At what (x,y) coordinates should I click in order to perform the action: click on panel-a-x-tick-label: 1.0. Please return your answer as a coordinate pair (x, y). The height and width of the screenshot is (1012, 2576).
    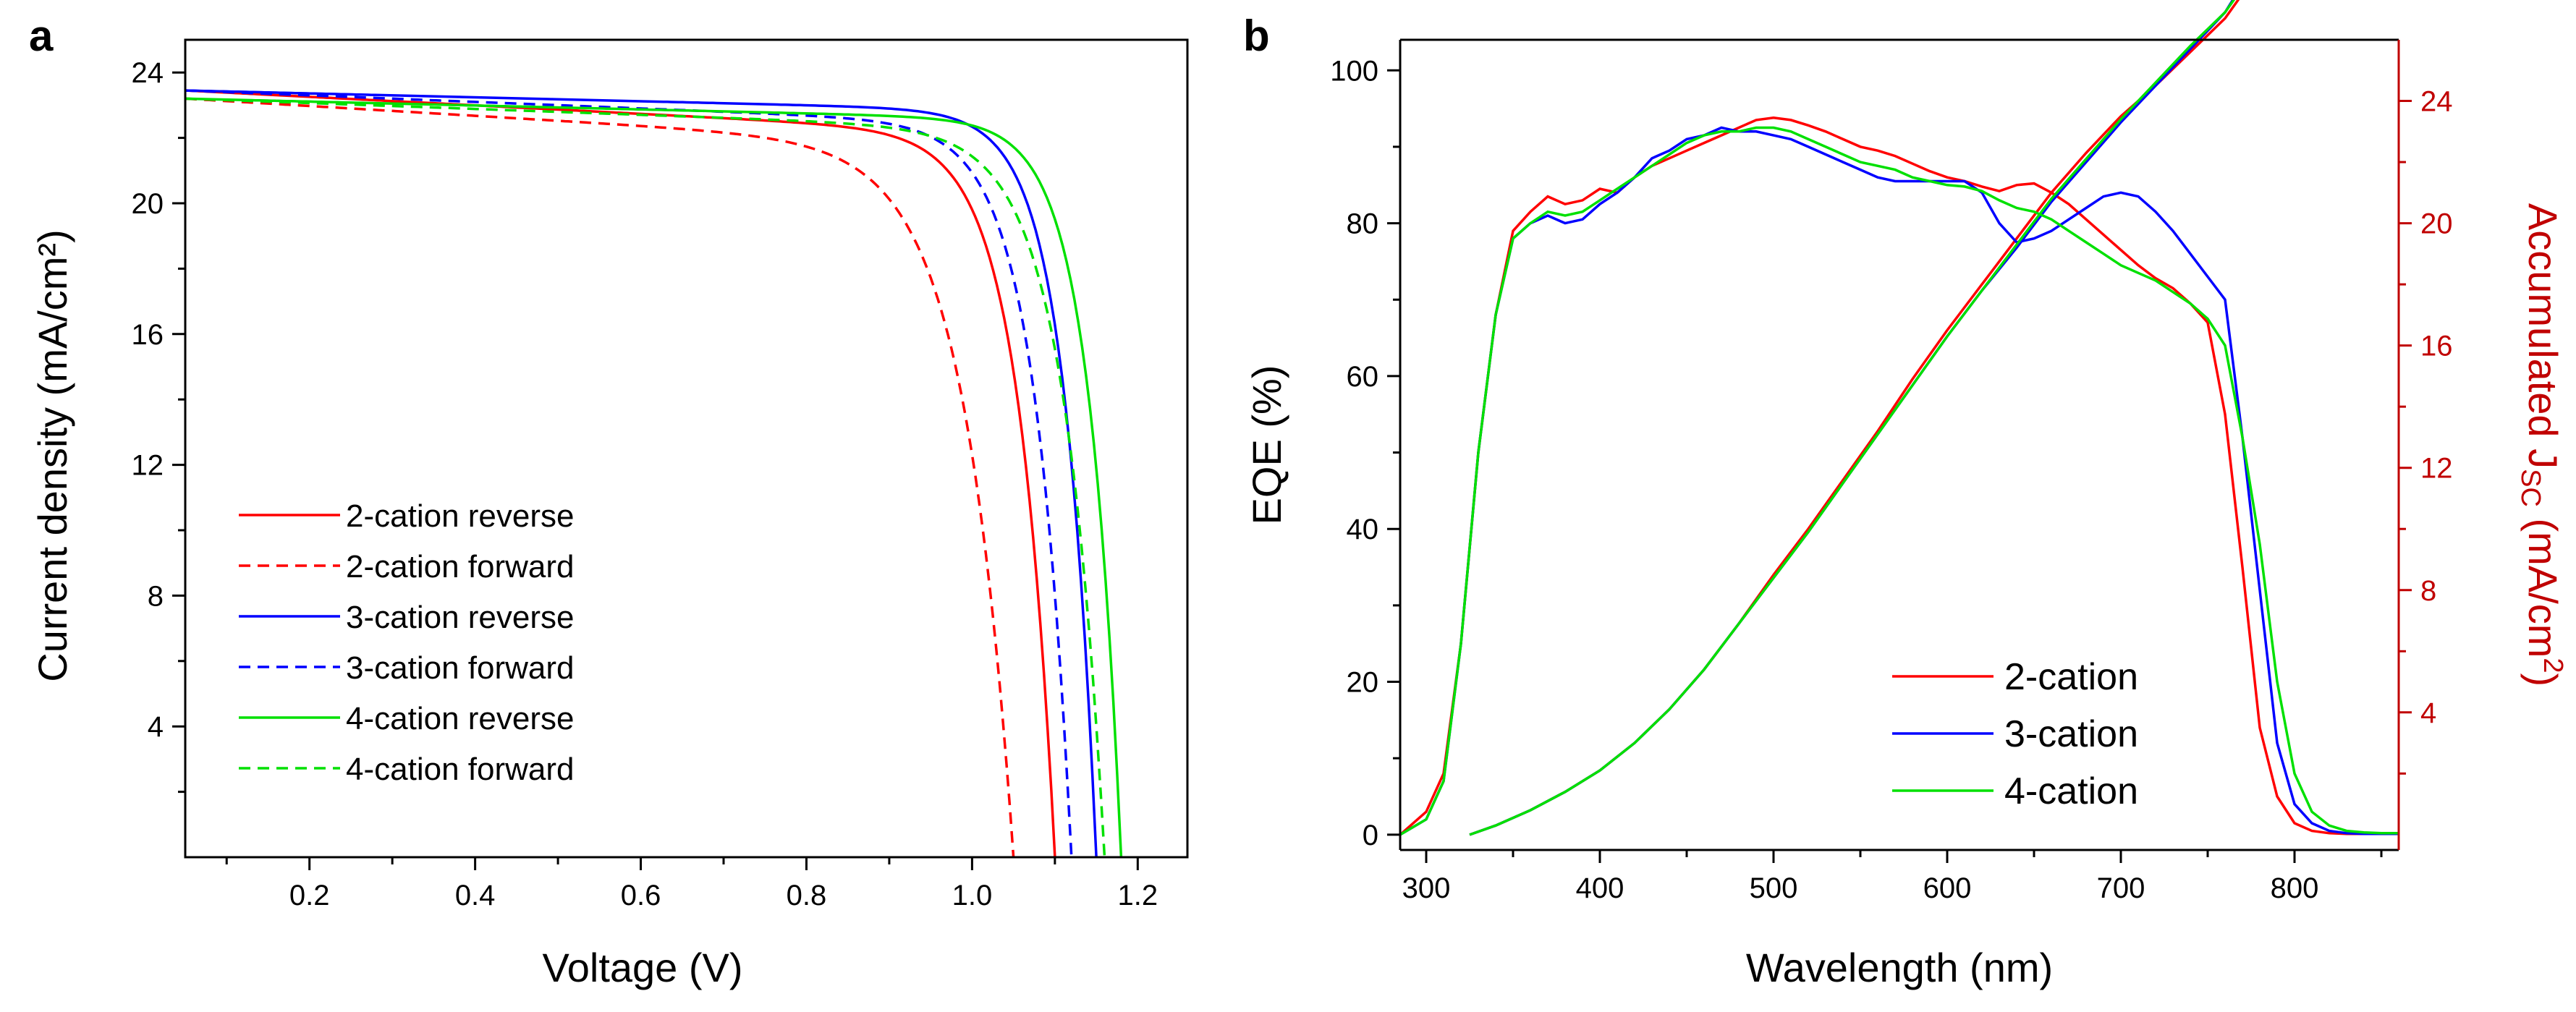
    Looking at the image, I should click on (972, 895).